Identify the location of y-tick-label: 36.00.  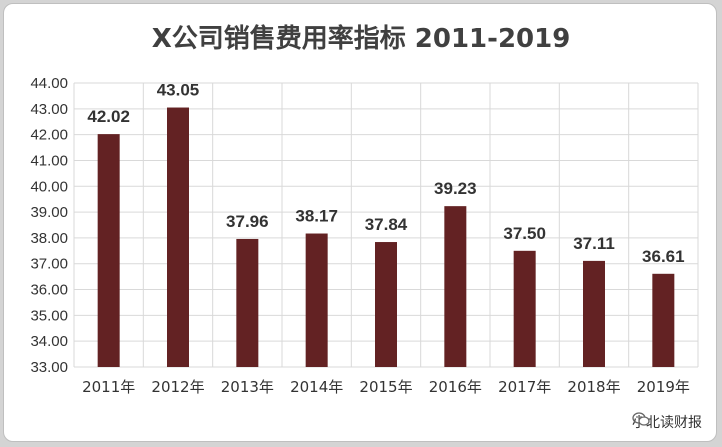
(49, 290).